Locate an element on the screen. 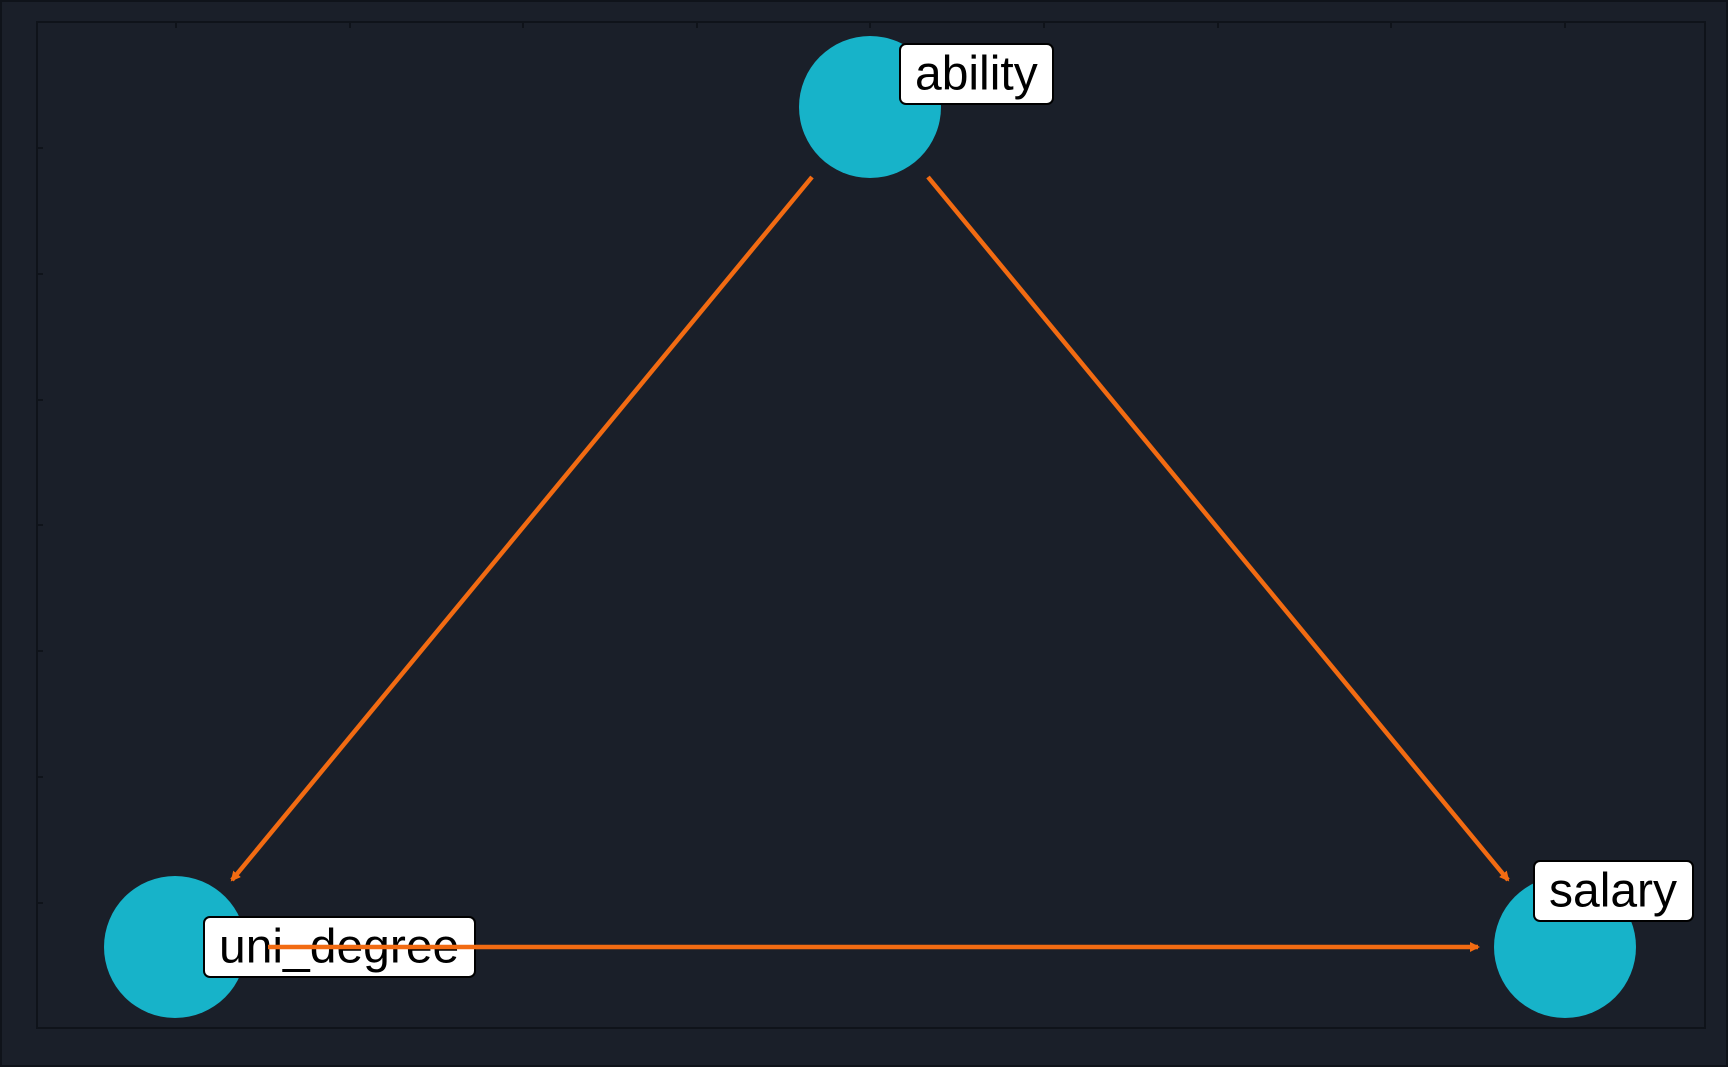  node-uni-degree is located at coordinates (175, 947).